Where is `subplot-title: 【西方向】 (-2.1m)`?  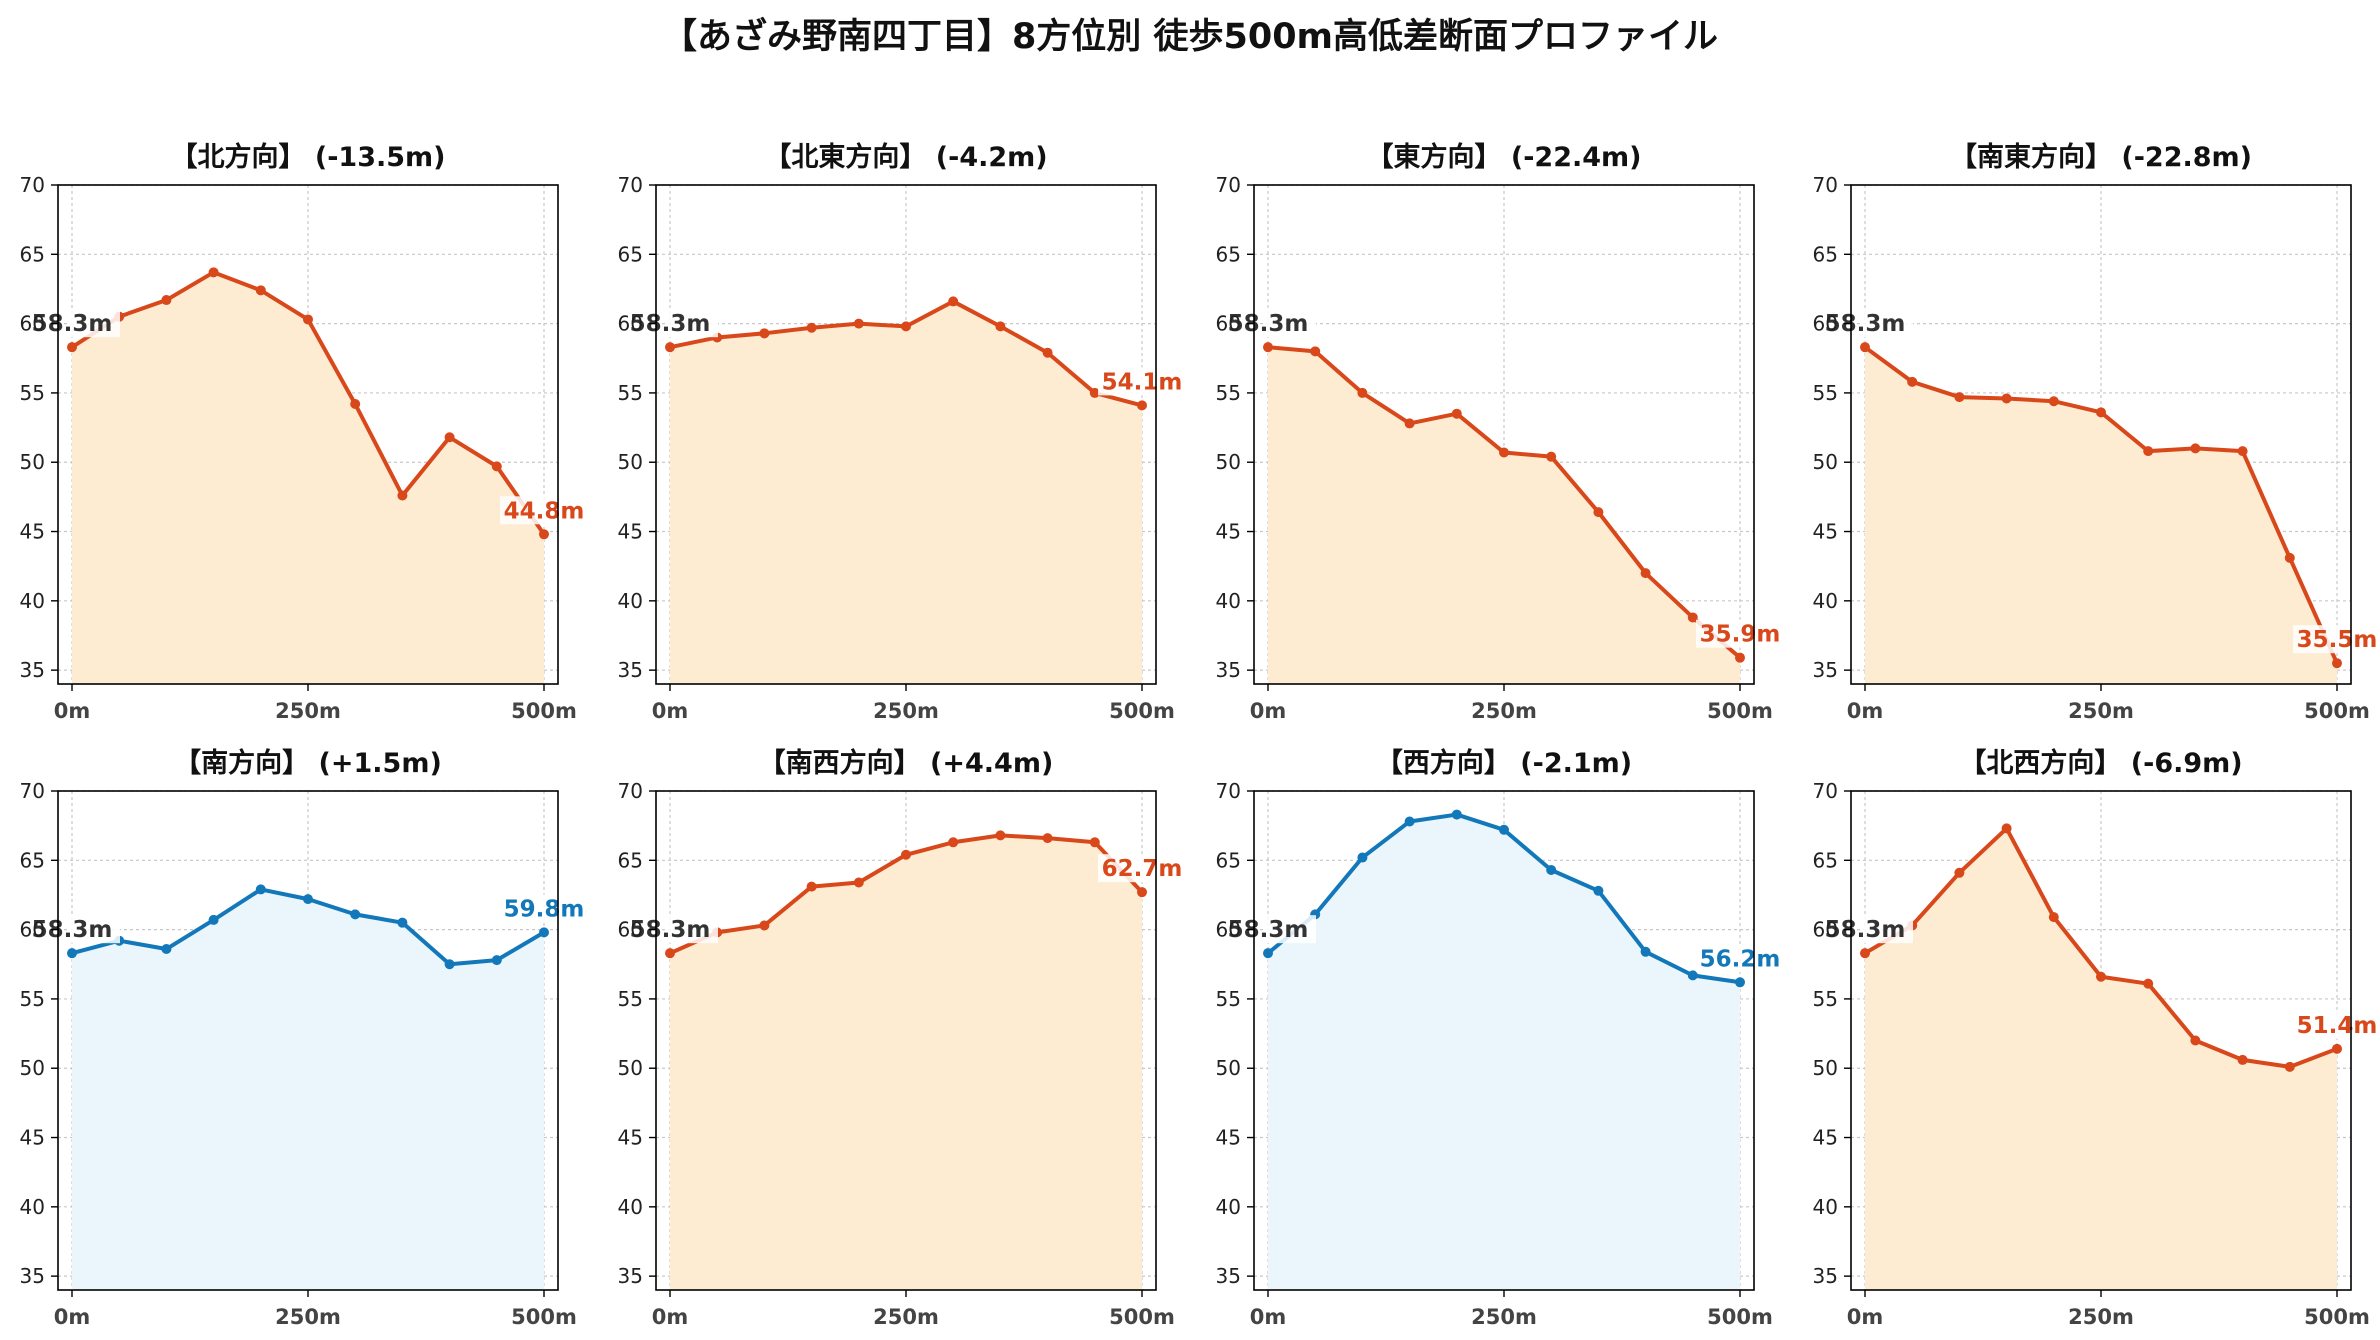
subplot-title: 【西方向】 (-2.1m) is located at coordinates (1504, 763).